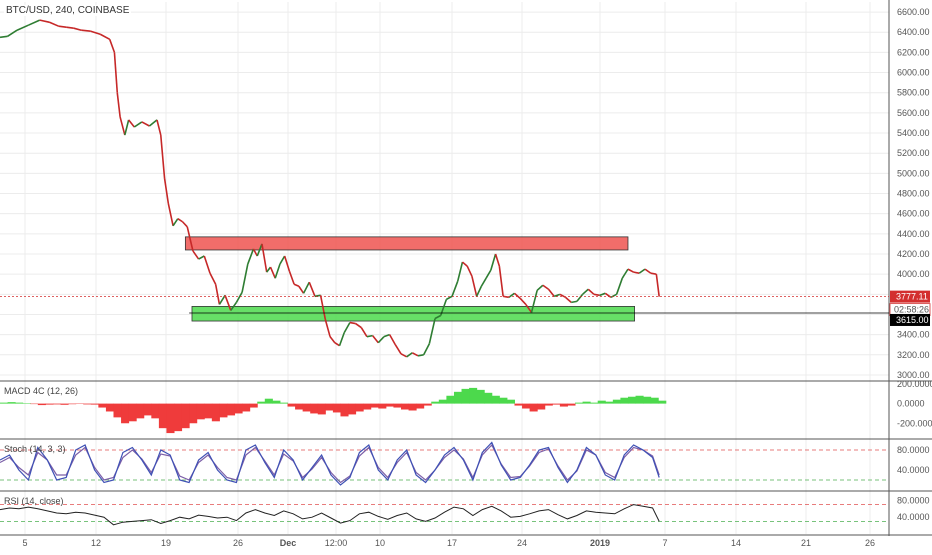 The image size is (932, 555). Describe the element at coordinates (913, 194) in the screenshot. I see `price-y-tick-label: 4800.00` at that location.